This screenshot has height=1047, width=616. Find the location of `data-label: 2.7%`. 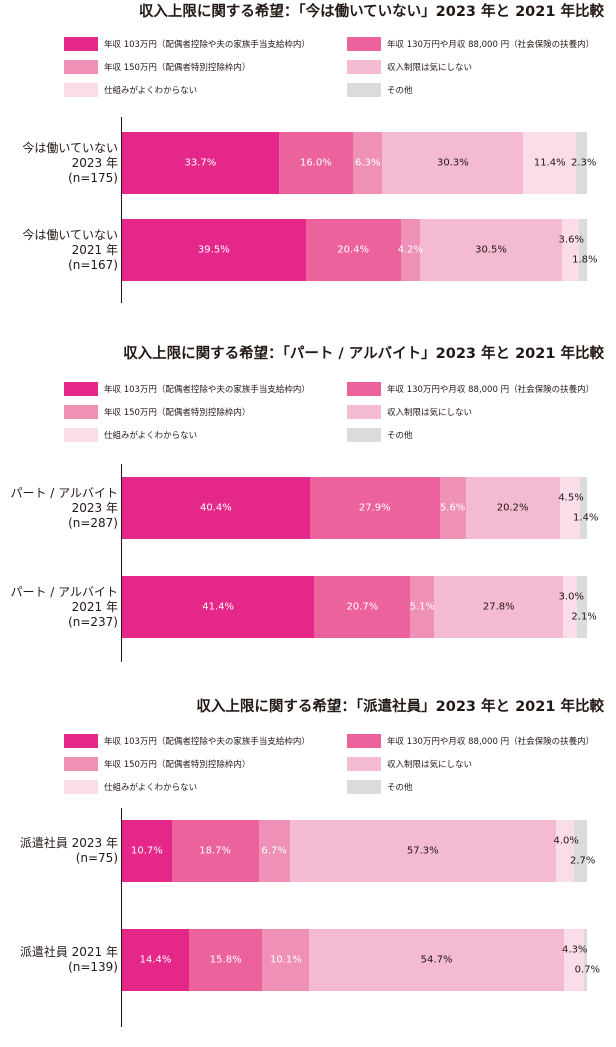

data-label: 2.7% is located at coordinates (583, 861).